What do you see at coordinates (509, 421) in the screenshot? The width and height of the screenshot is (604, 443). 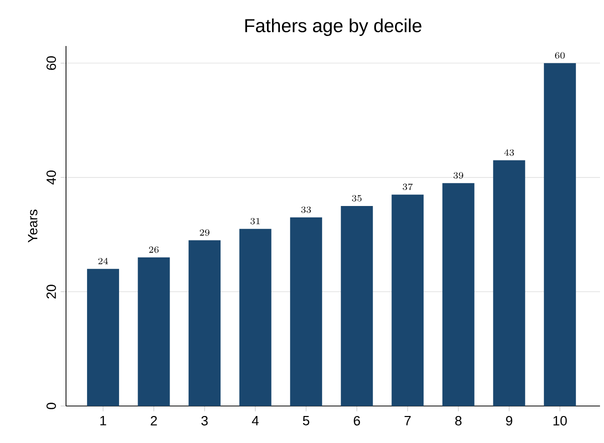 I see `x-tick-label: 9` at bounding box center [509, 421].